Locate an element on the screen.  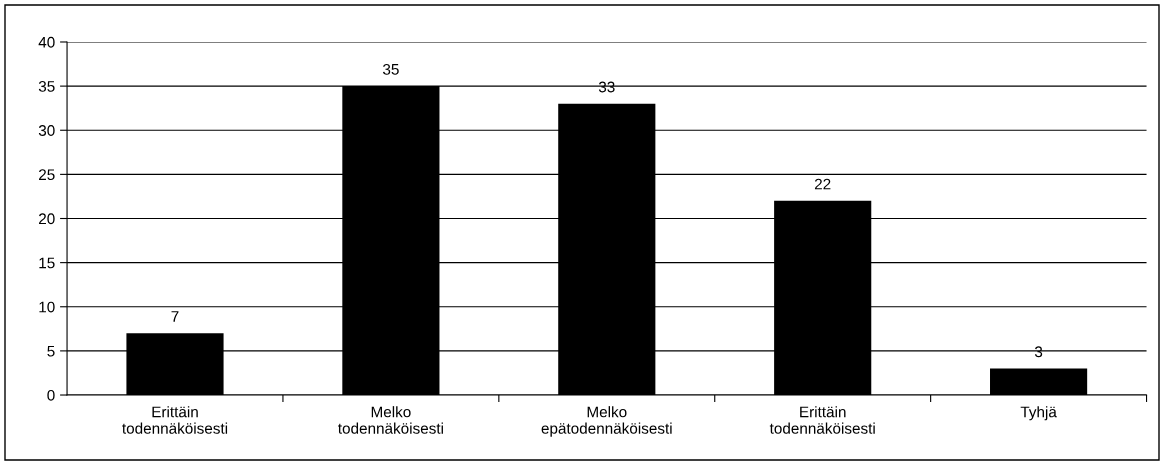
y-tick-label: 10 is located at coordinates (47, 307).